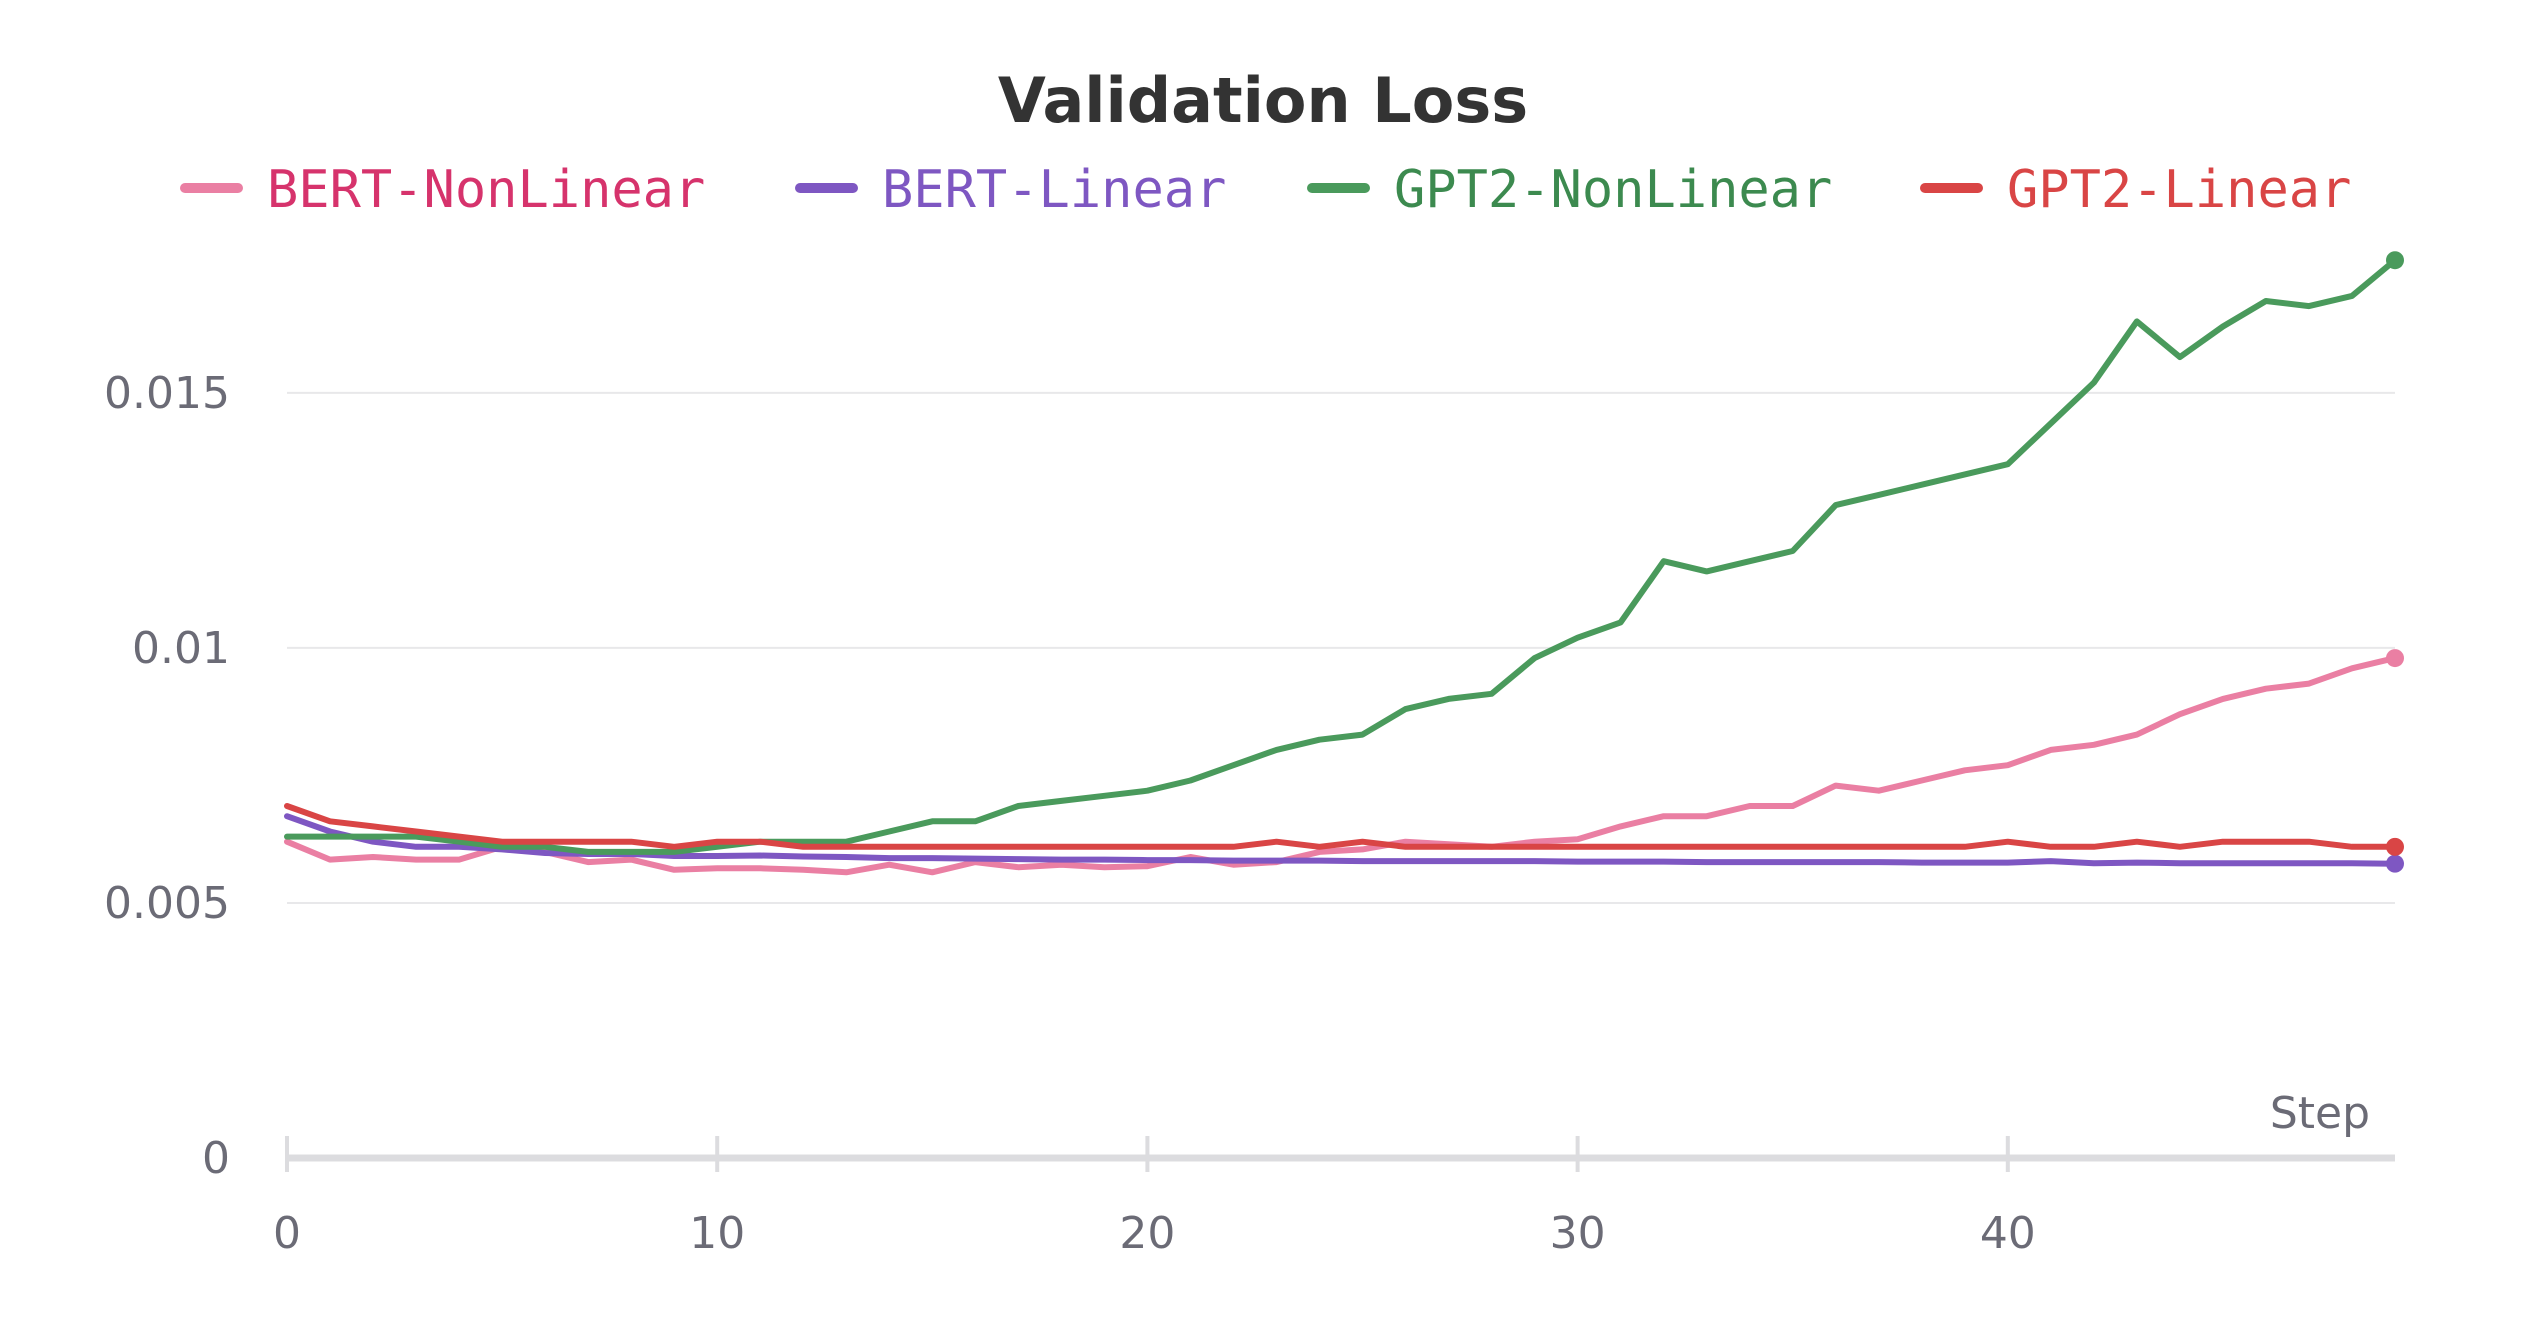 The image size is (2527, 1327). What do you see at coordinates (167, 393) in the screenshot?
I see `y-tick-label: 0.015` at bounding box center [167, 393].